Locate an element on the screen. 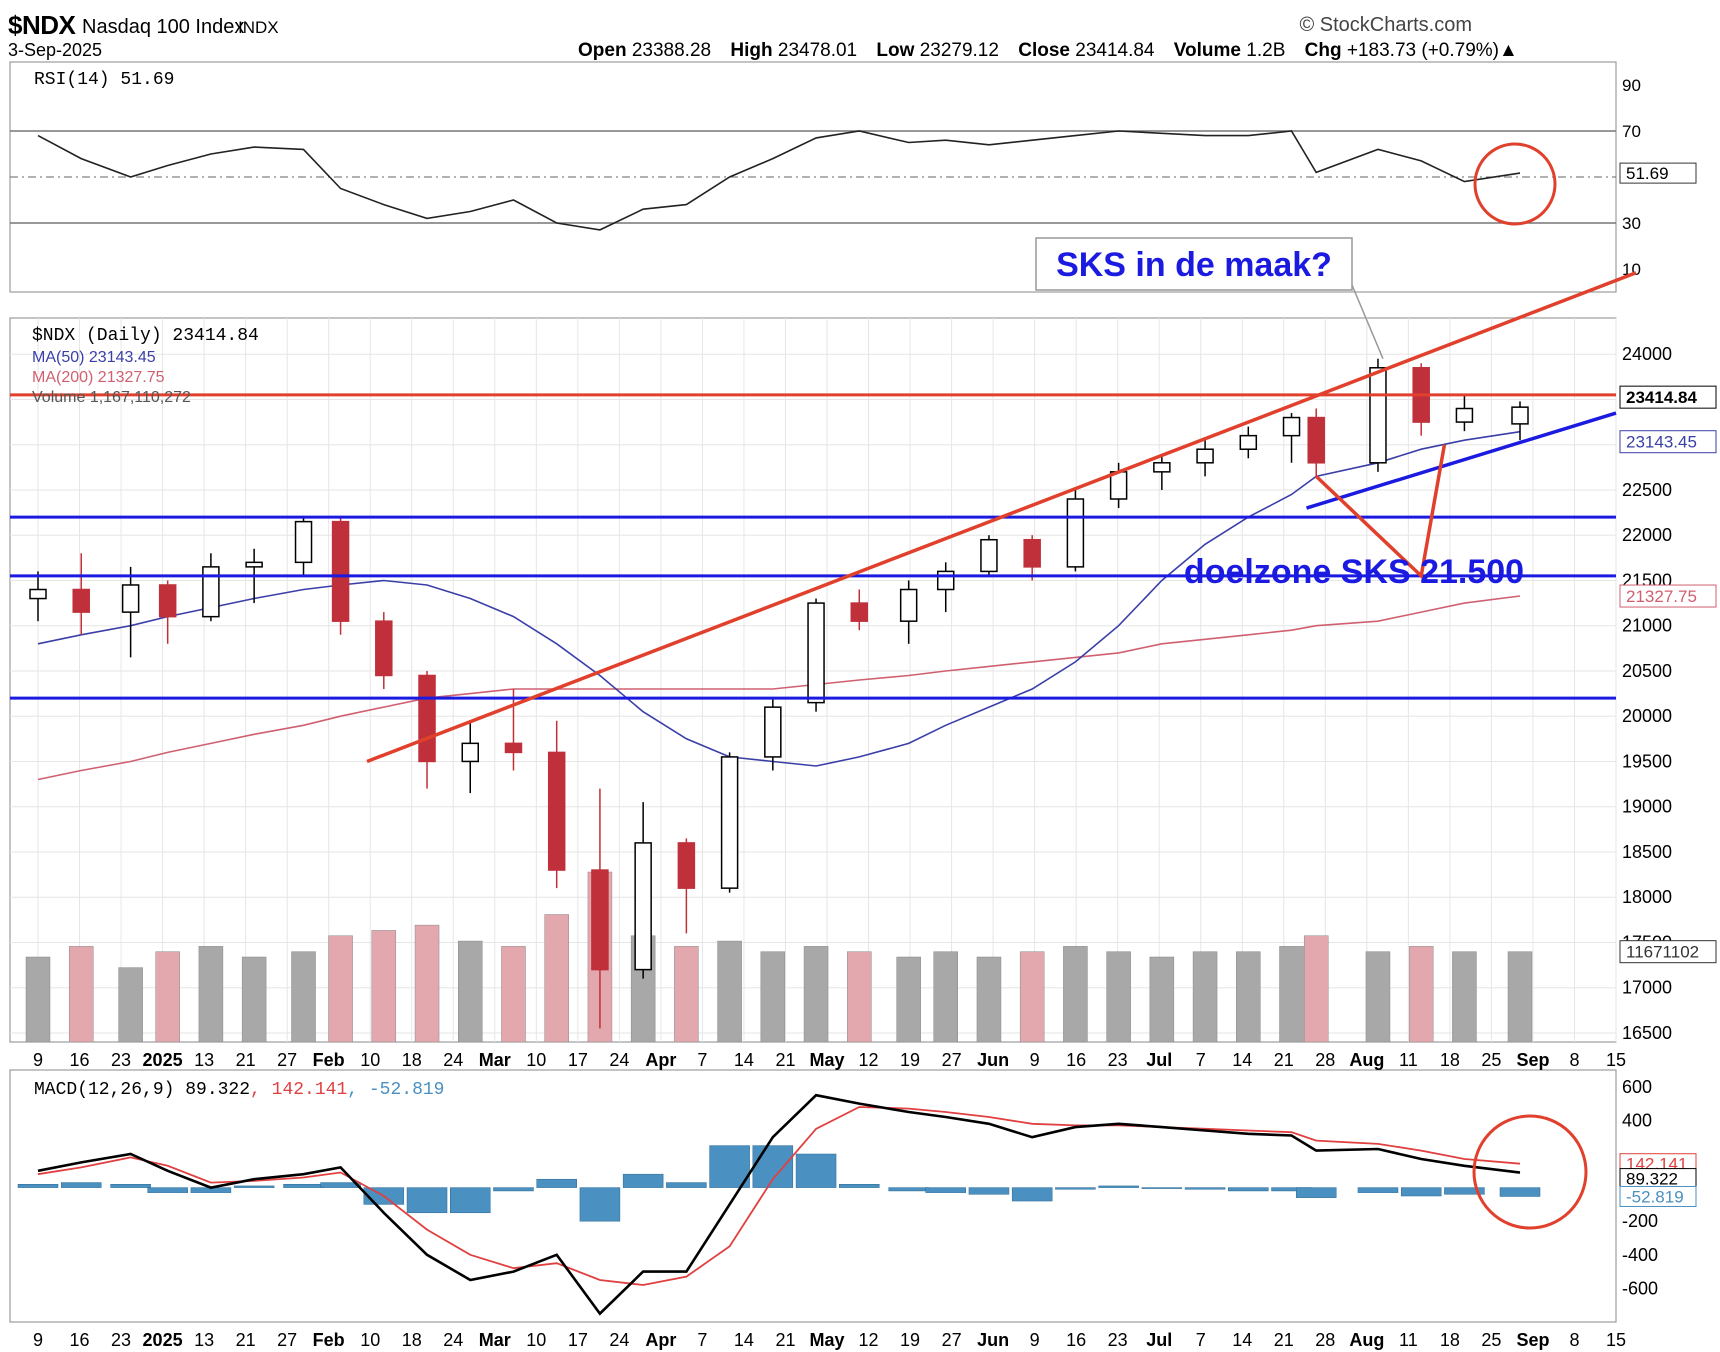  macd-line is located at coordinates (779, 1204).